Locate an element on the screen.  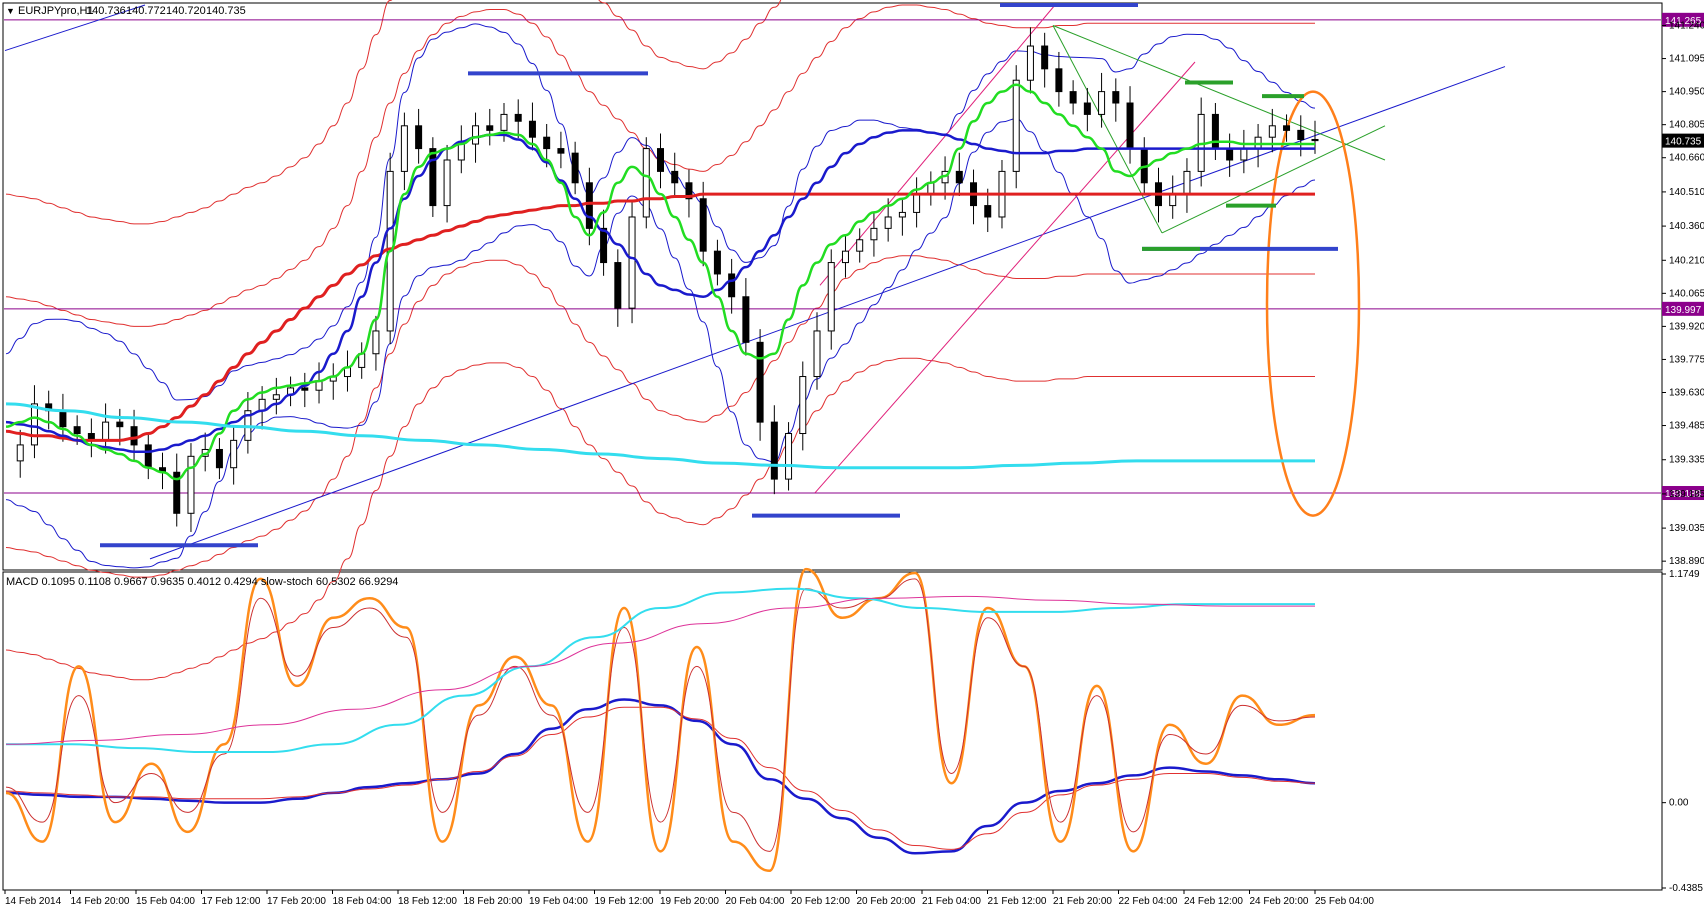
x-tick-label: 14 Feb 2014 is located at coordinates (33, 901).